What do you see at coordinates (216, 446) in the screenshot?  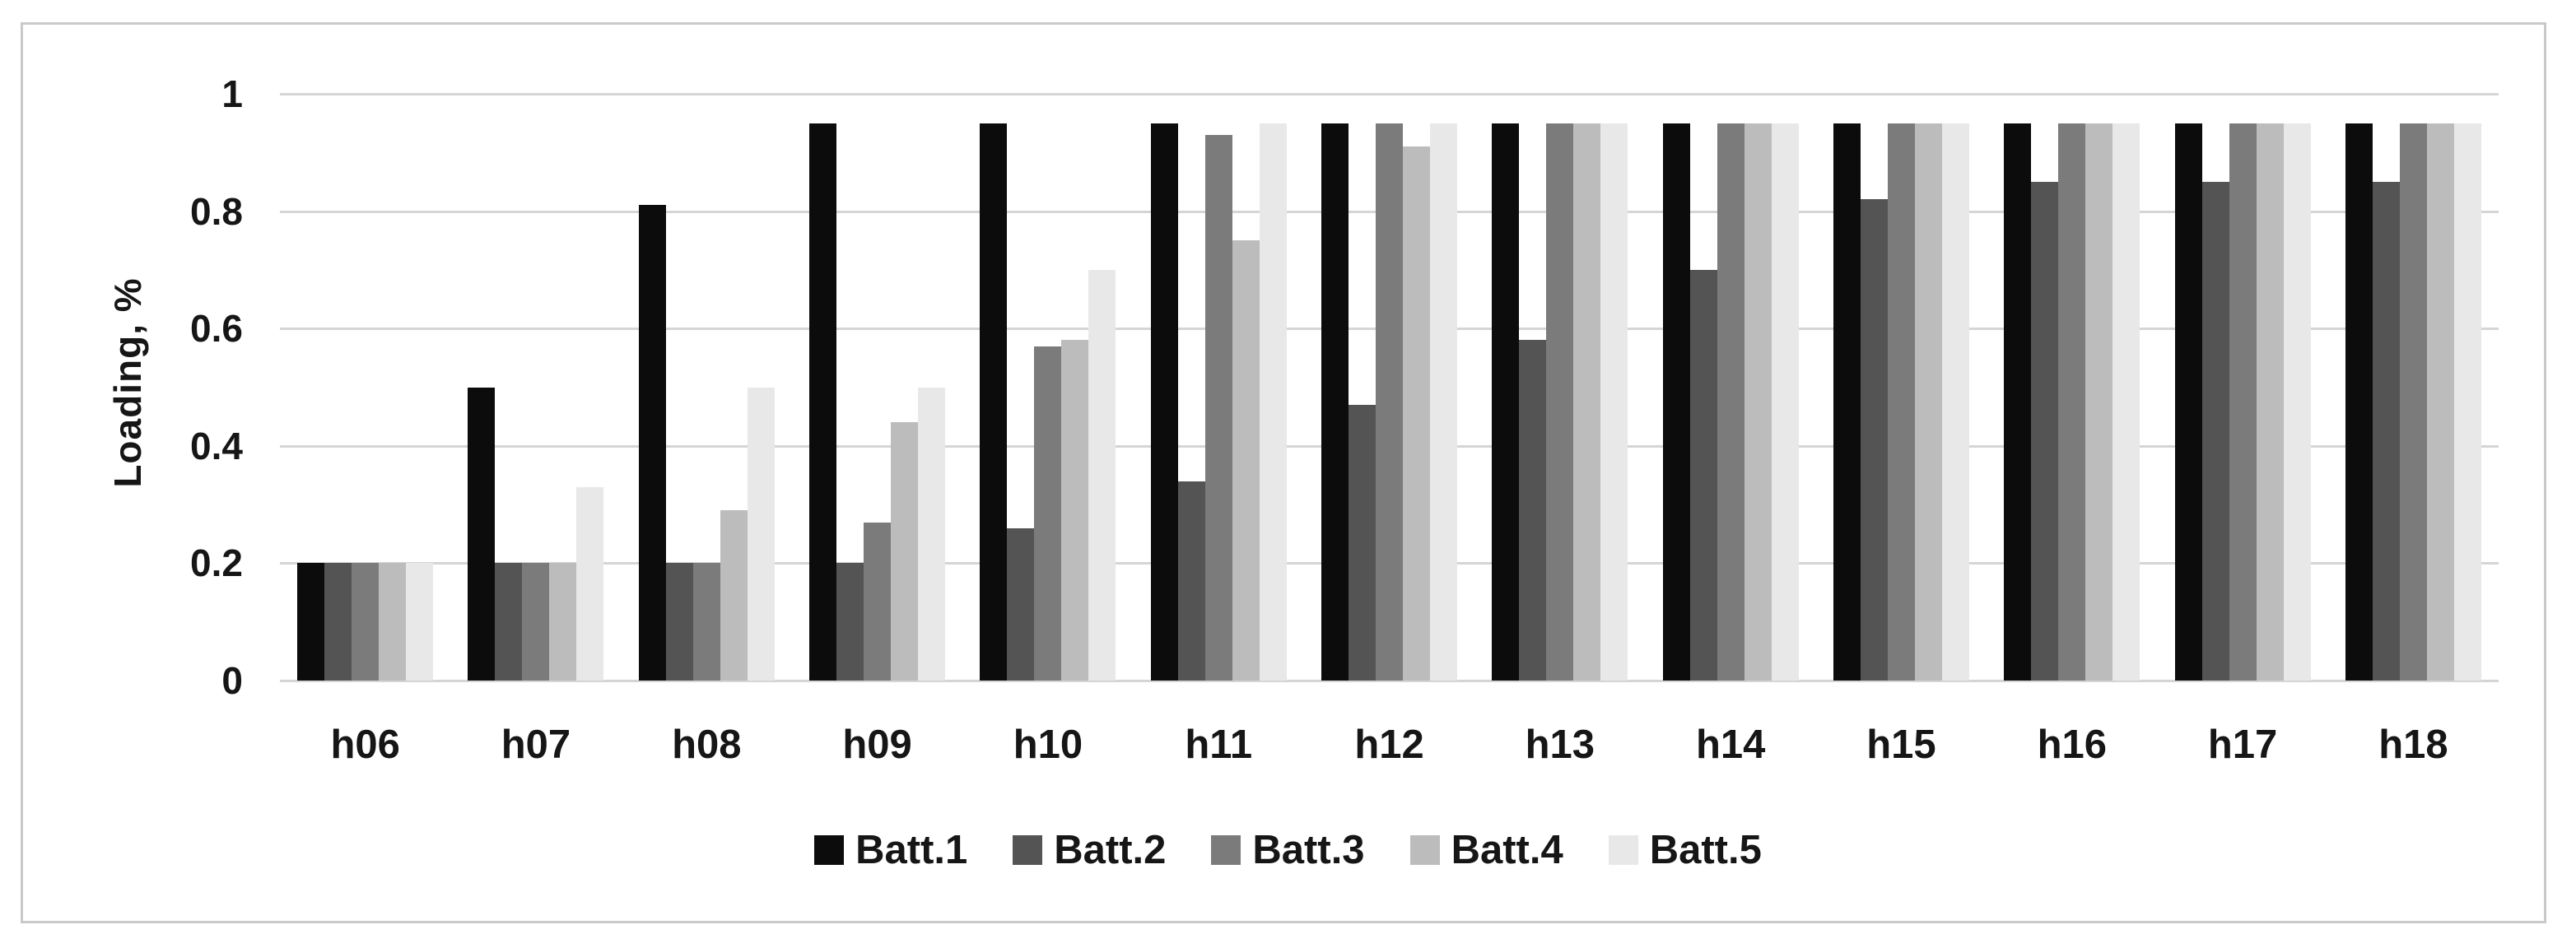 I see `y-tick-label: 0.4` at bounding box center [216, 446].